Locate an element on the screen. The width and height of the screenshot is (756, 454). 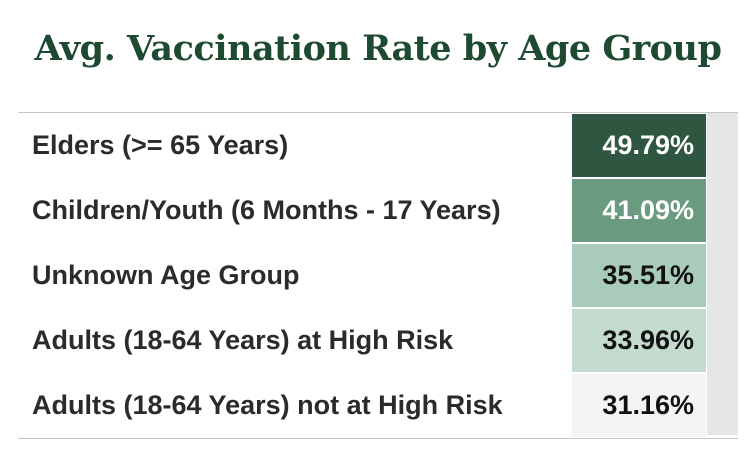
table-row: Unknown Age Group 35.51% is located at coordinates (378, 275).